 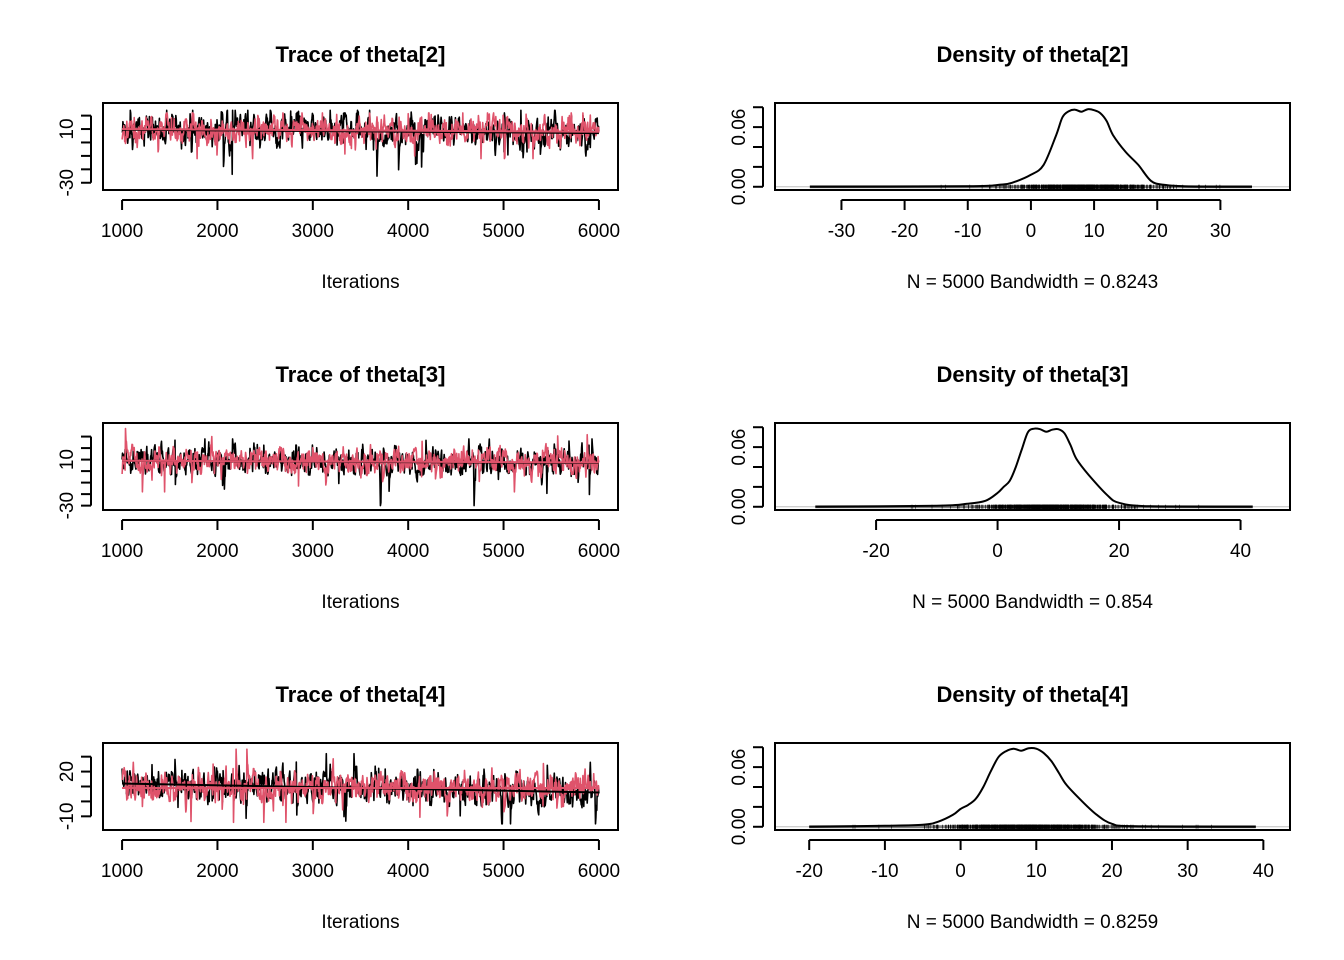 What do you see at coordinates (1032, 602) in the screenshot?
I see `x-axis-label: N = 5000 Bandwidth = 0.854` at bounding box center [1032, 602].